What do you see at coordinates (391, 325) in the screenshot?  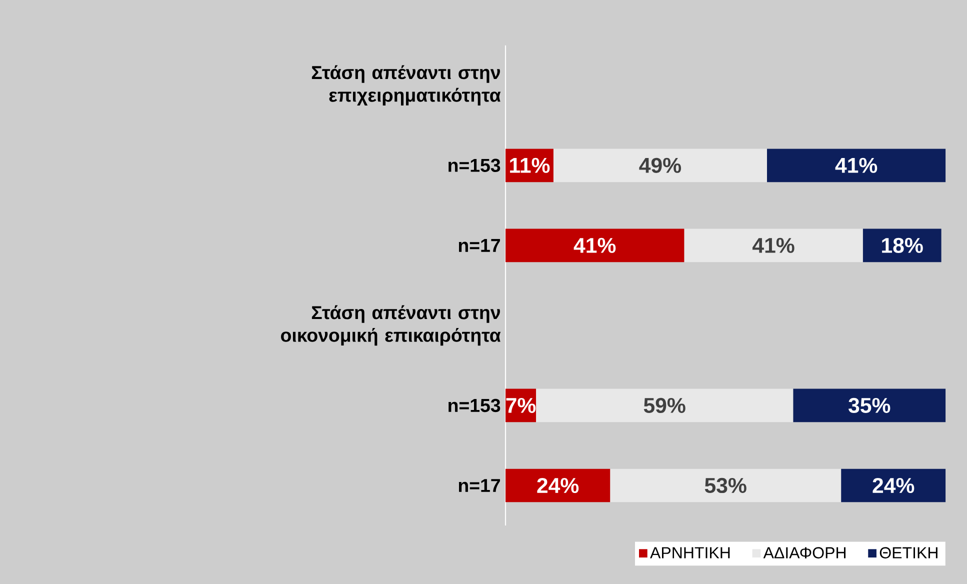 I see `y-tick-label: Στάση απέναντι στην οικονομική επικαιρότητα` at bounding box center [391, 325].